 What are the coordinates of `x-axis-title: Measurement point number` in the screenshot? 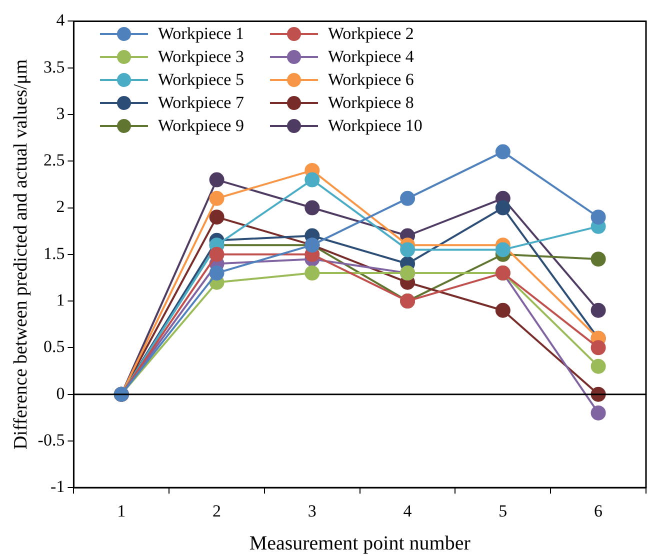 It's located at (360, 543).